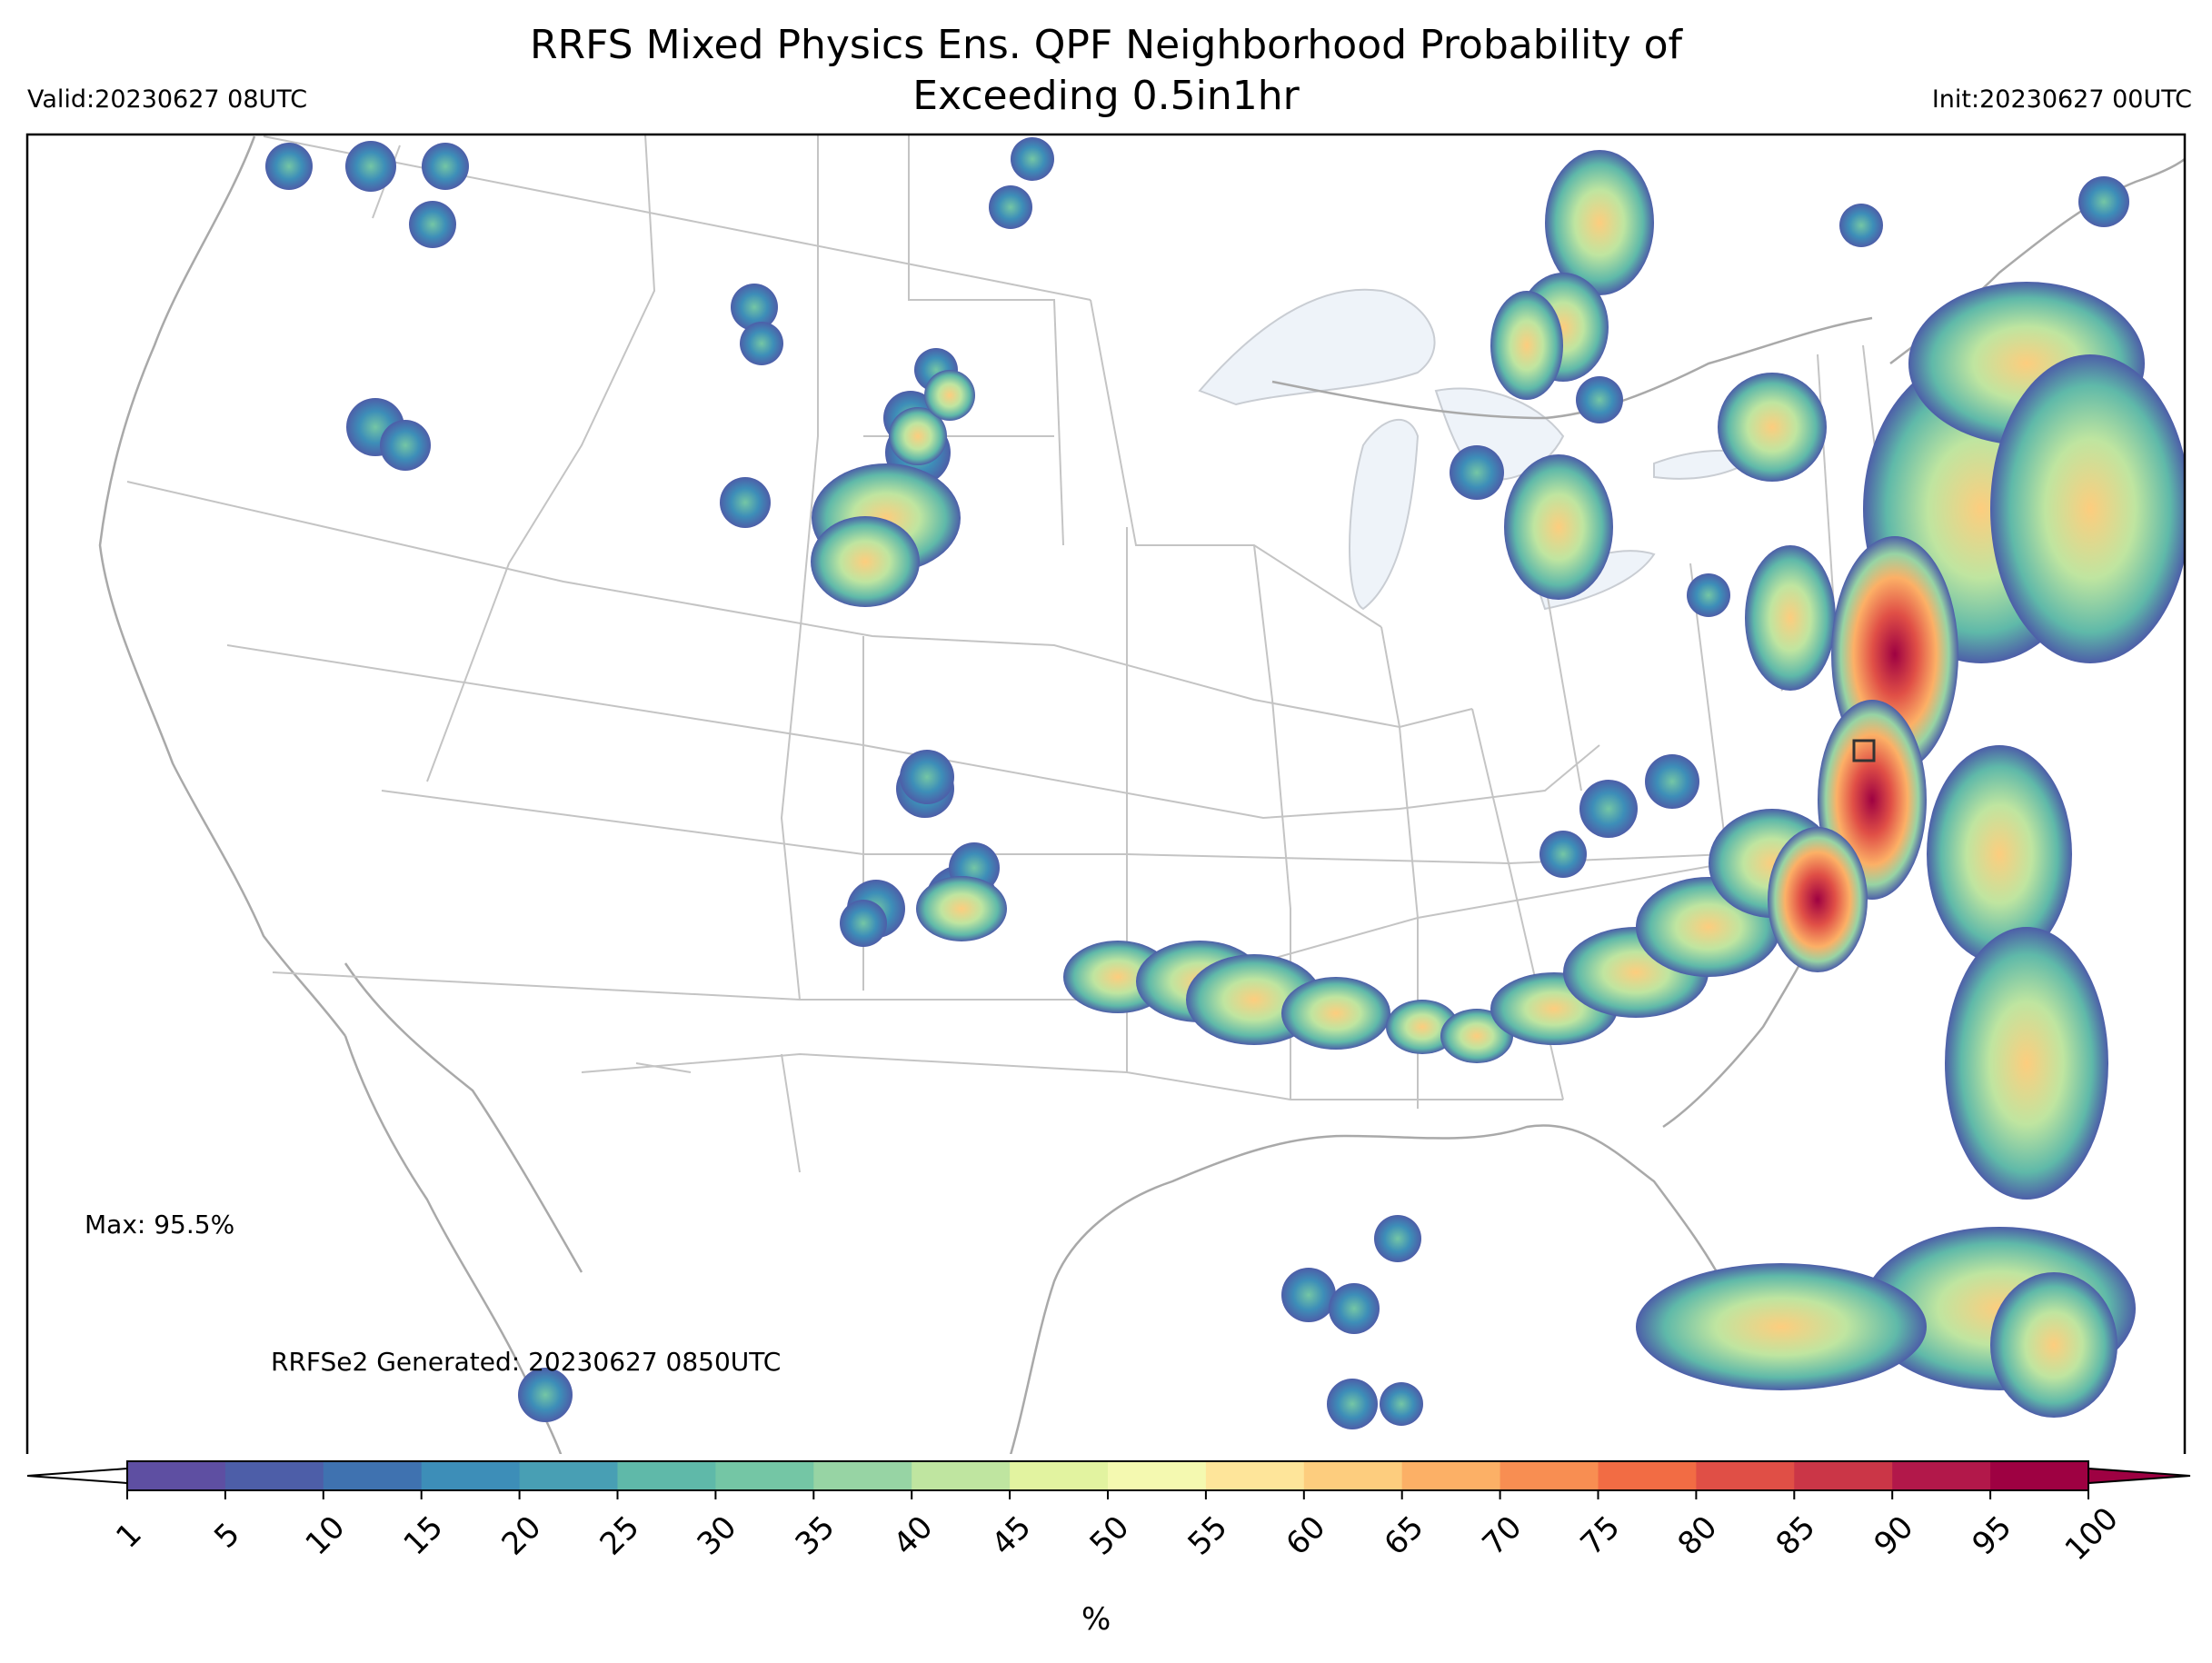  Describe the element at coordinates (526, 1362) in the screenshot. I see `generated-time-label: RRFSe2 Generated: 20230627 0850UTC` at that location.